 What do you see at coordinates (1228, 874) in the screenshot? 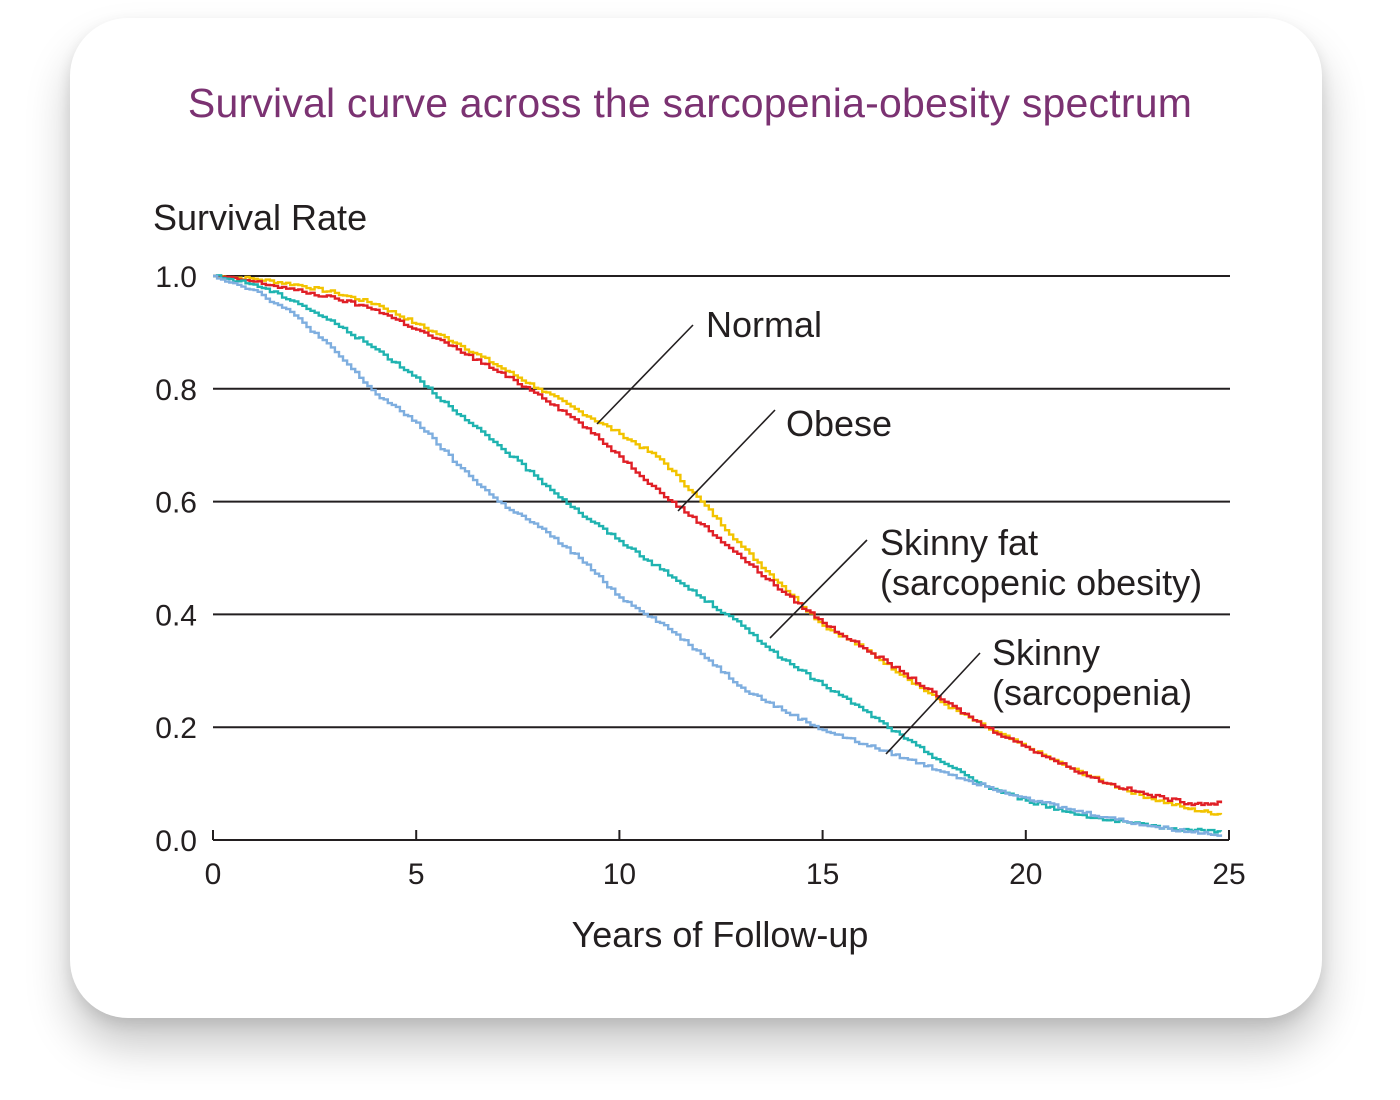
I see `x-tick-label: 25` at bounding box center [1228, 874].